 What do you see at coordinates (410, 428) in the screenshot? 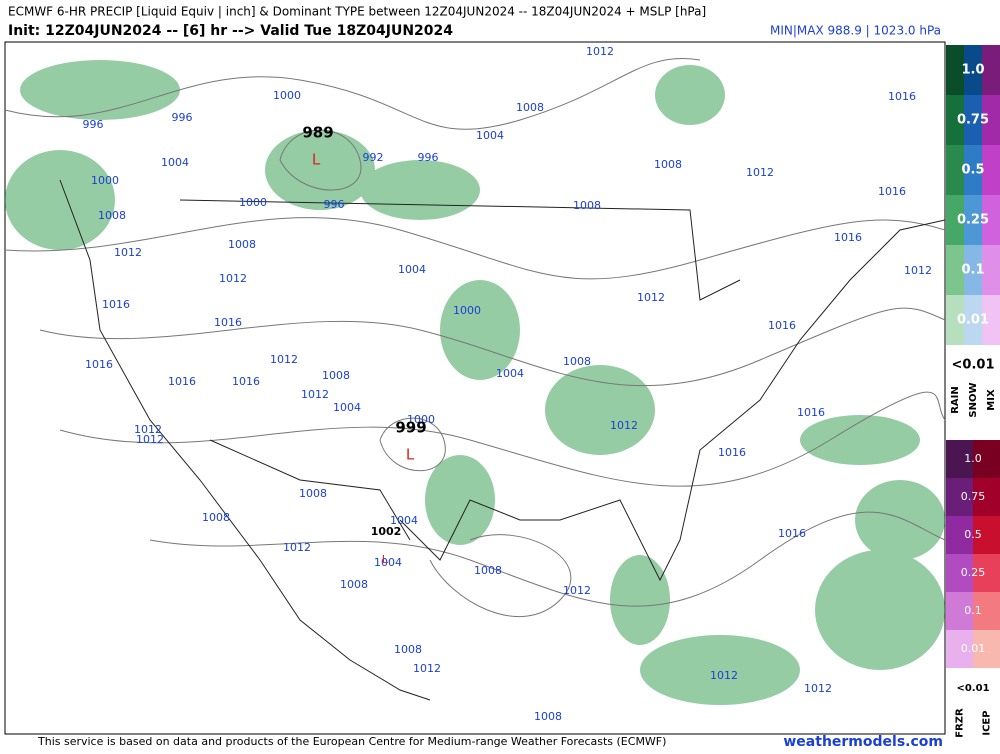
I see `pressure-center-value: 999` at bounding box center [410, 428].